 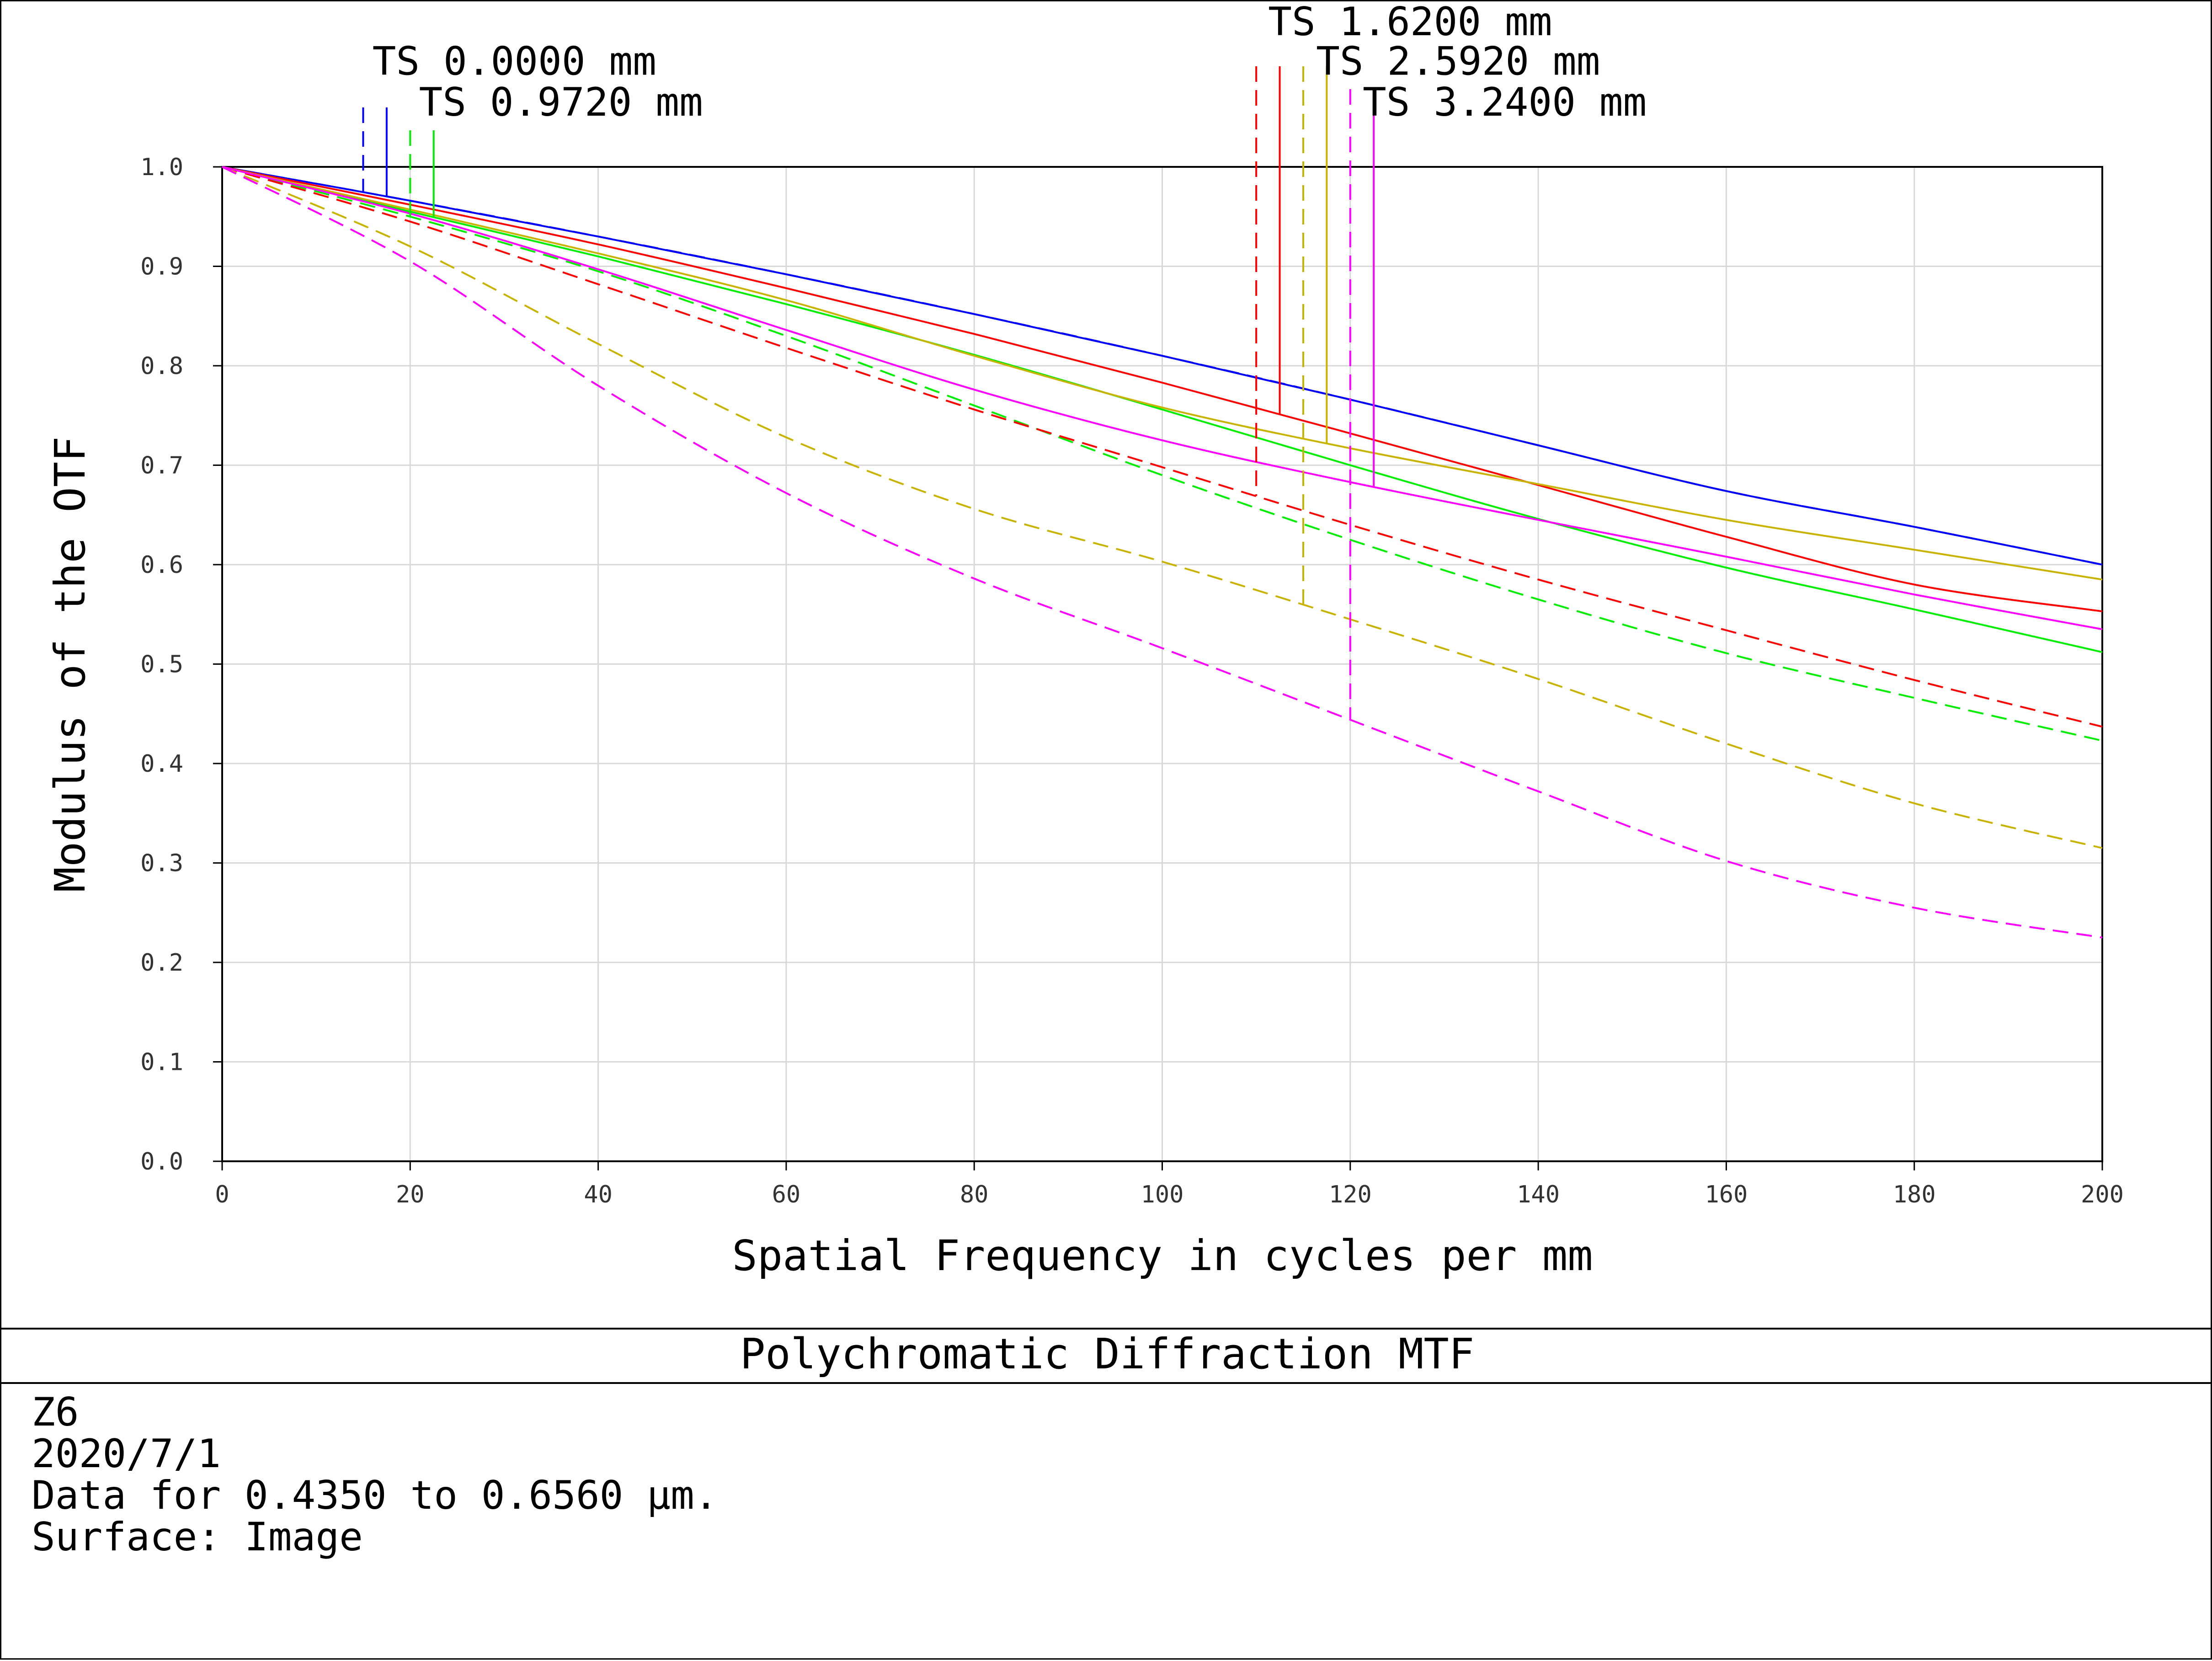 What do you see at coordinates (1107, 1354) in the screenshot?
I see `chart-title: Polychromatic Diffraction MTF` at bounding box center [1107, 1354].